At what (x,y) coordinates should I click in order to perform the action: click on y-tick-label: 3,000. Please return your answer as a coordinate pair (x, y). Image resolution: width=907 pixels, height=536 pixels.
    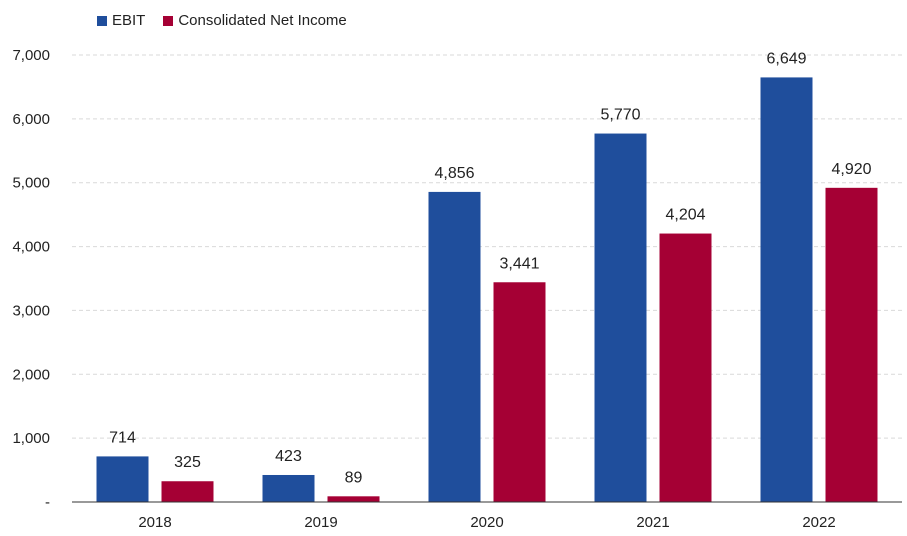
    Looking at the image, I should click on (31, 310).